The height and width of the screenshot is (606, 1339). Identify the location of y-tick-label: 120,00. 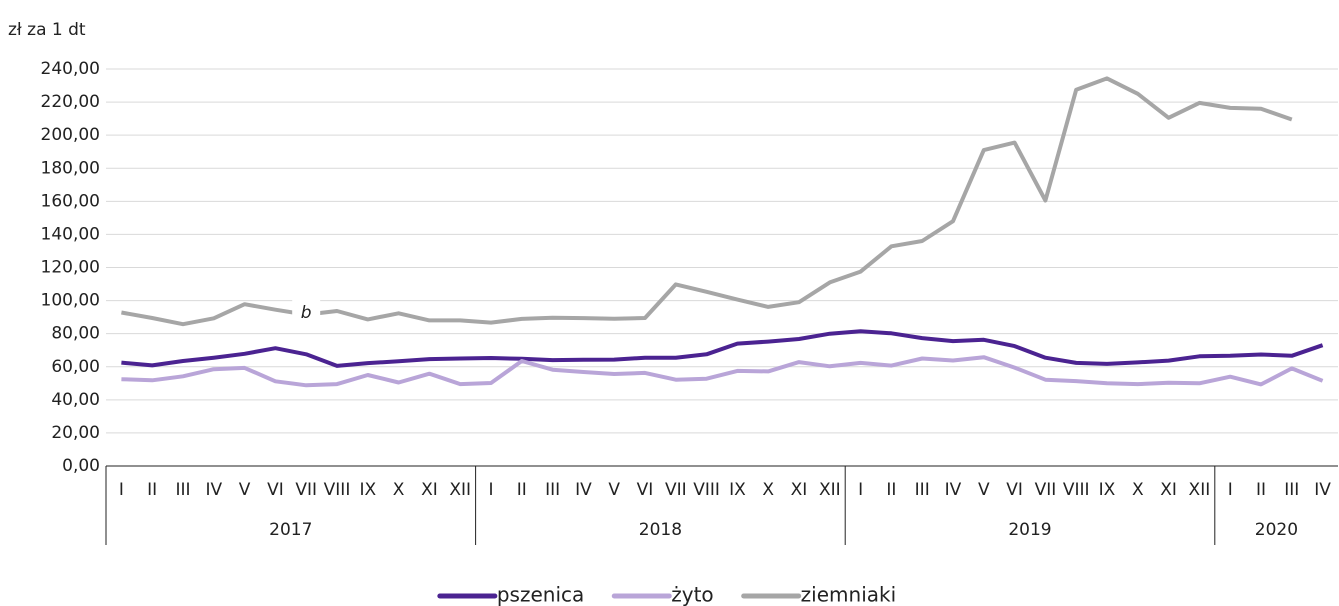
(70, 268).